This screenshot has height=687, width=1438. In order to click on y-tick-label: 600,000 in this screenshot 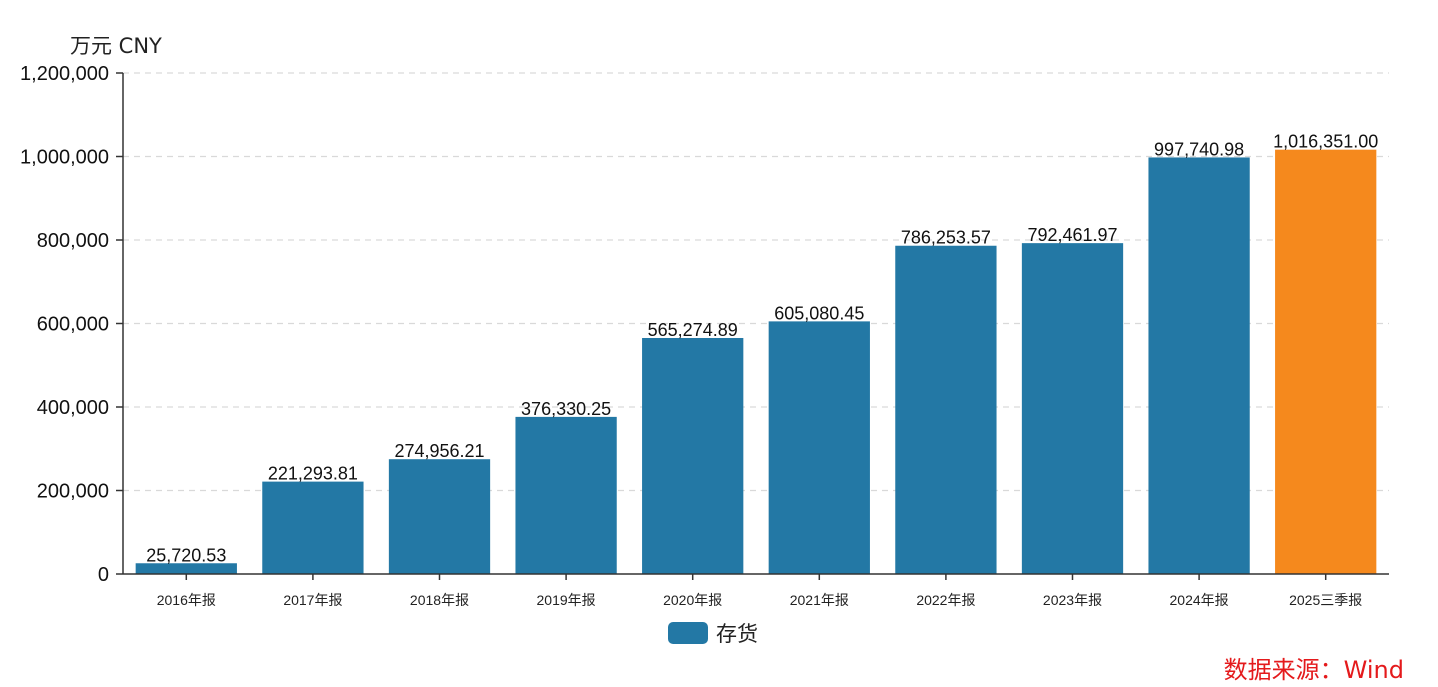, I will do `click(73, 325)`.